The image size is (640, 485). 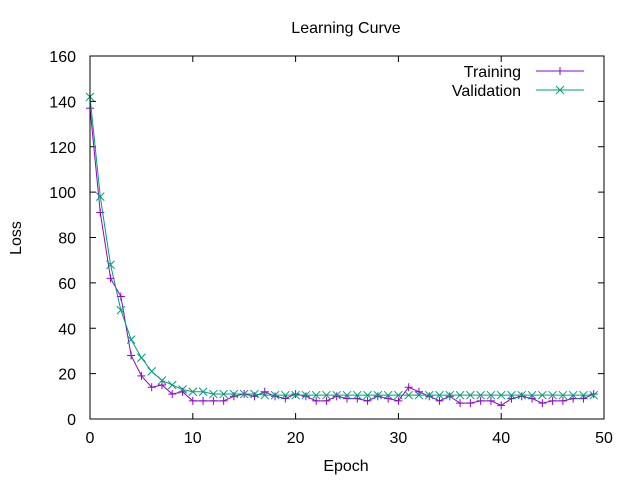 I want to click on legend-label: Training, so click(x=492, y=72).